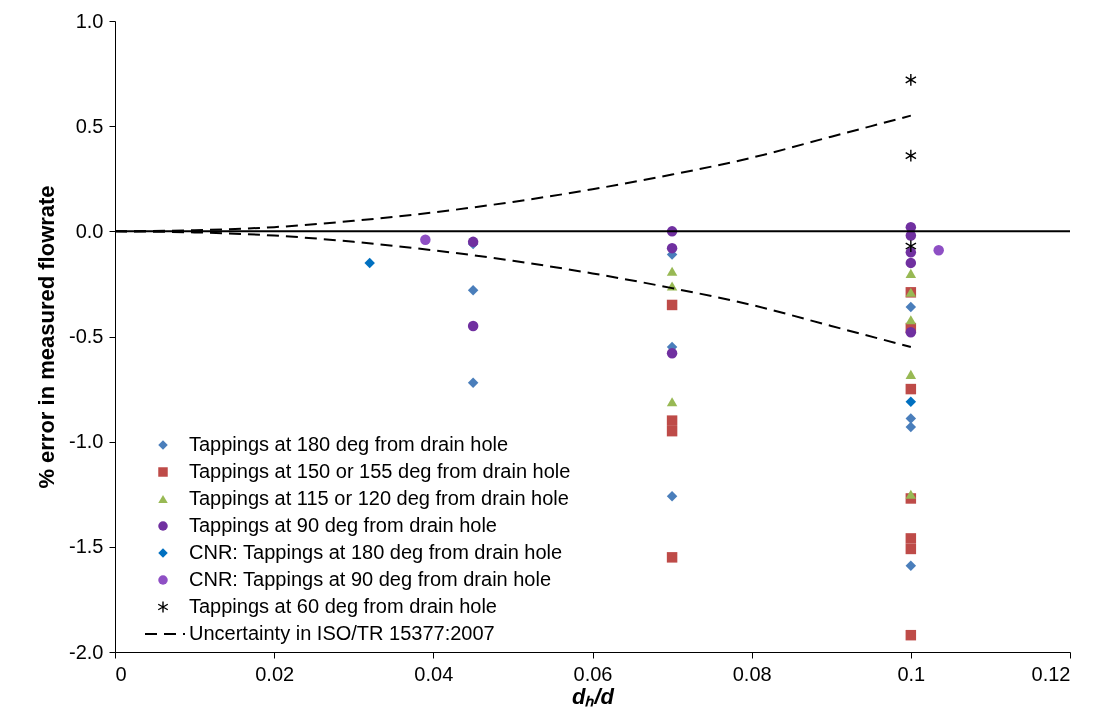  What do you see at coordinates (343, 606) in the screenshot?
I see `legend-label: Tappings at 60 deg from drain hole` at bounding box center [343, 606].